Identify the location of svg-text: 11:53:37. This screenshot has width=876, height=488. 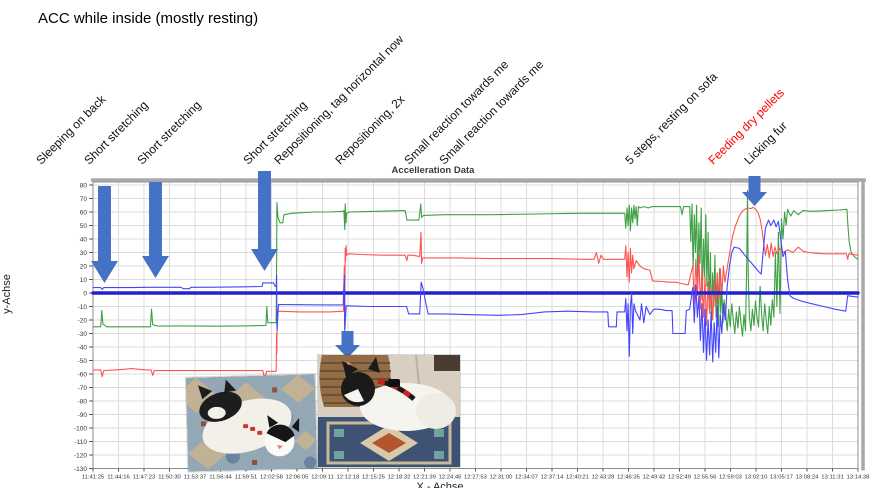
(195, 478).